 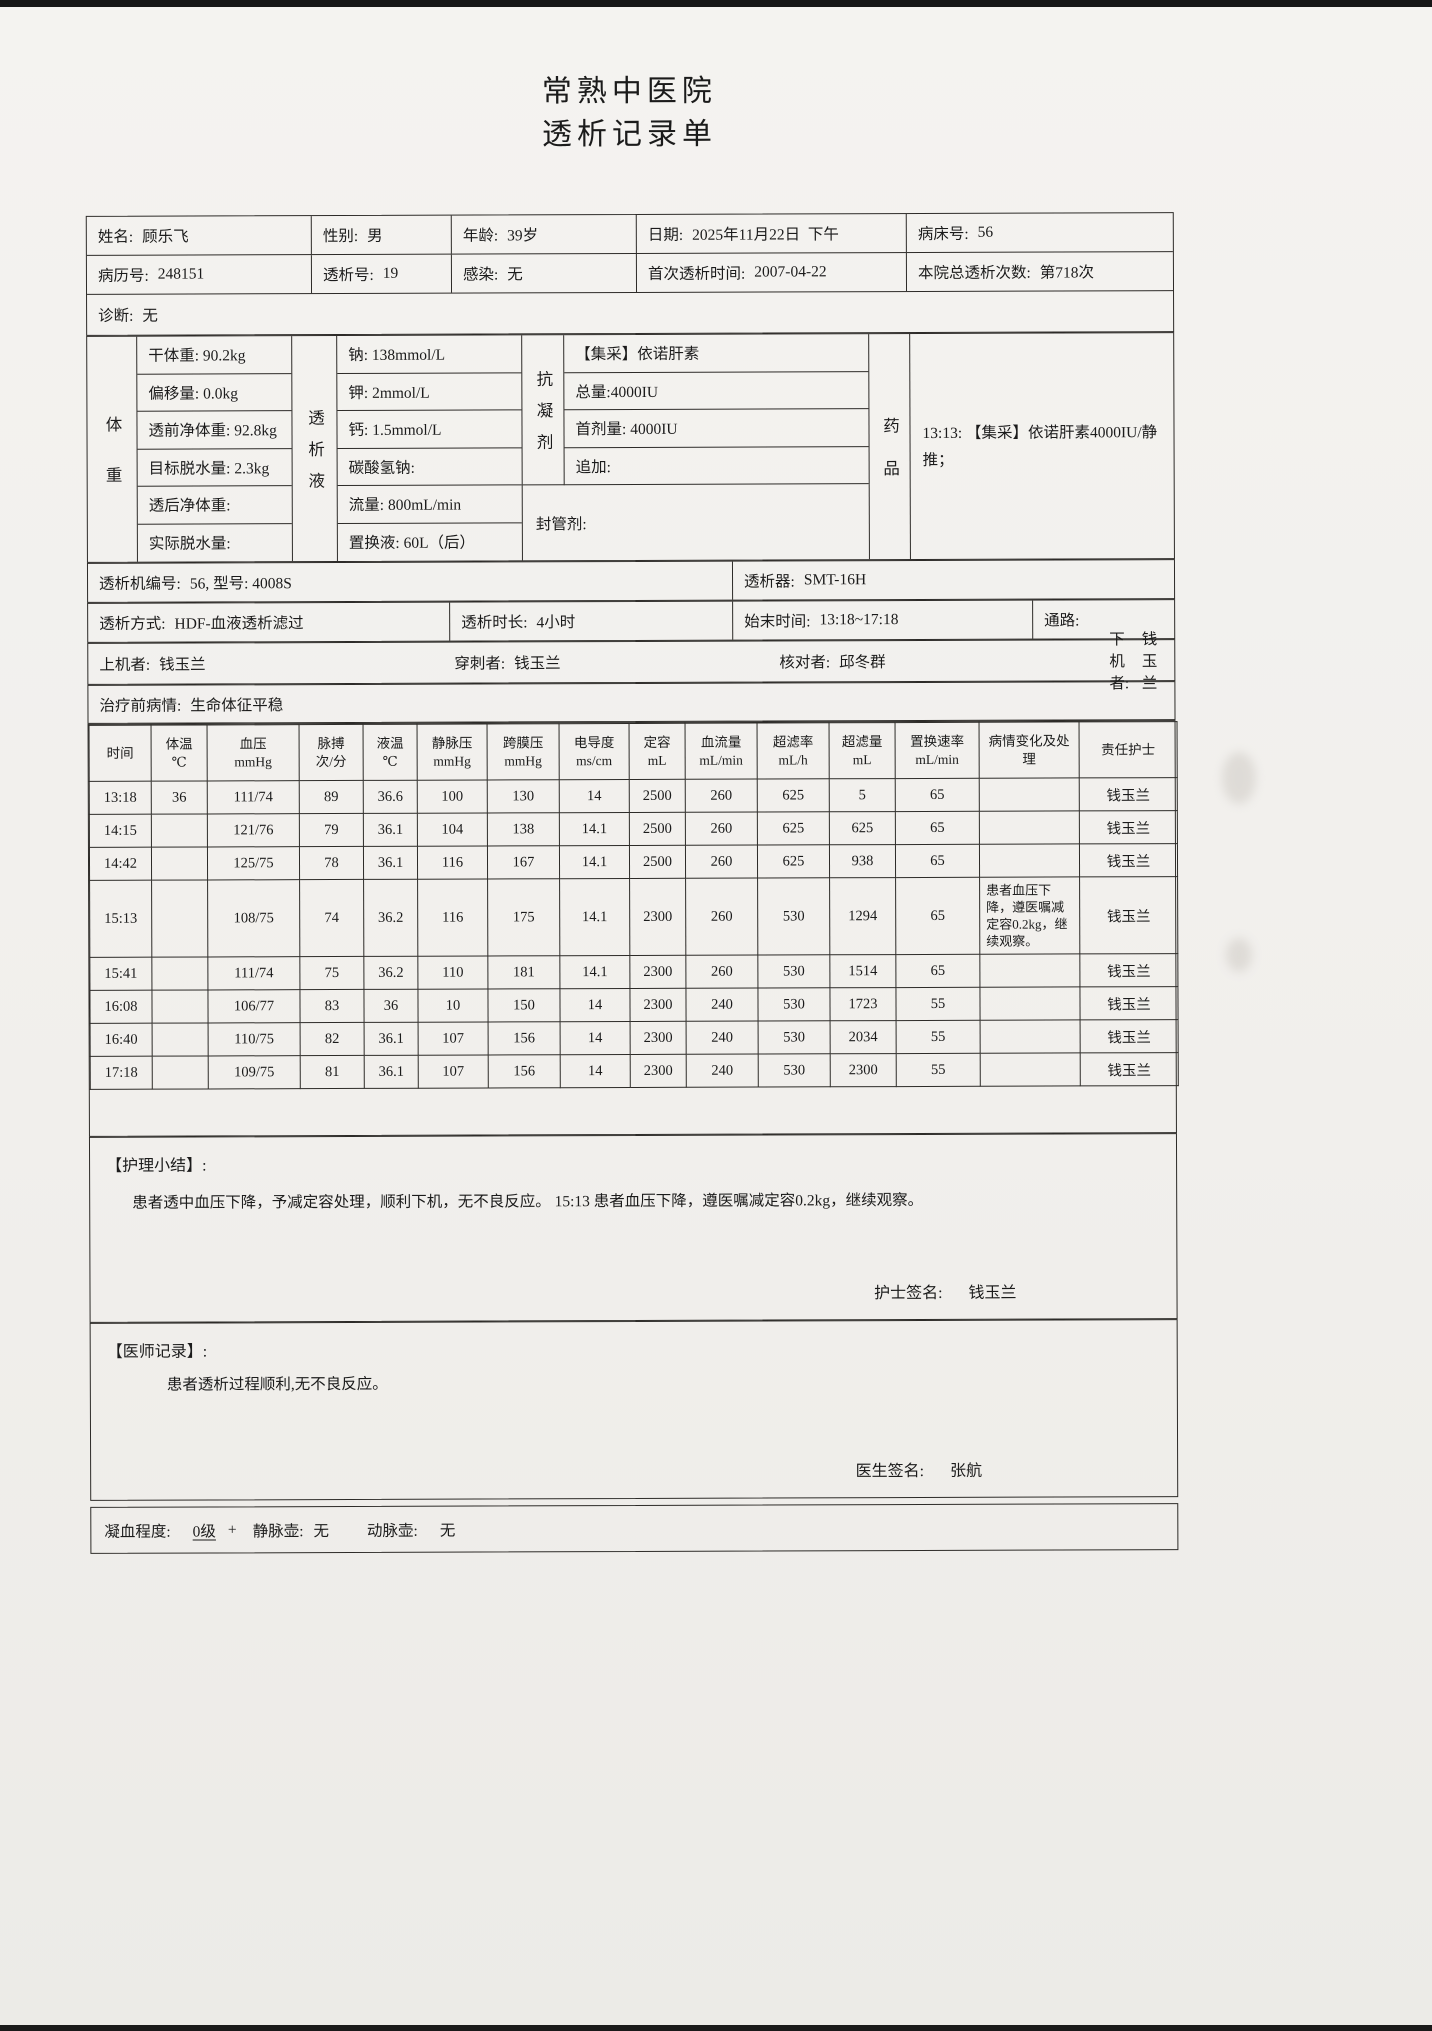 I want to click on monitor-cell: 1723, so click(x=863, y=1004).